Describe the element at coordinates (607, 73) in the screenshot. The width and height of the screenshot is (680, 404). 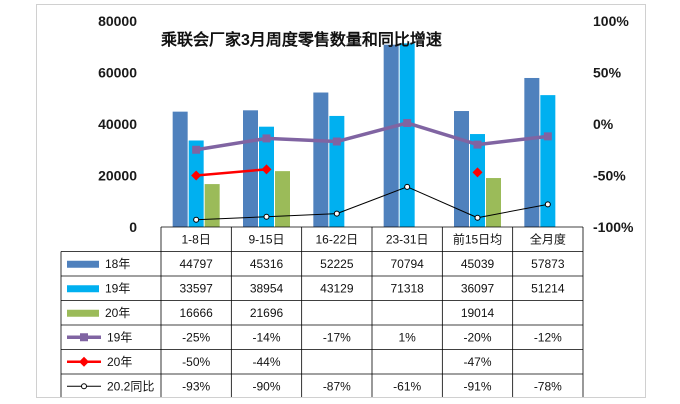
I see `y2-tick-label: 50%` at that location.